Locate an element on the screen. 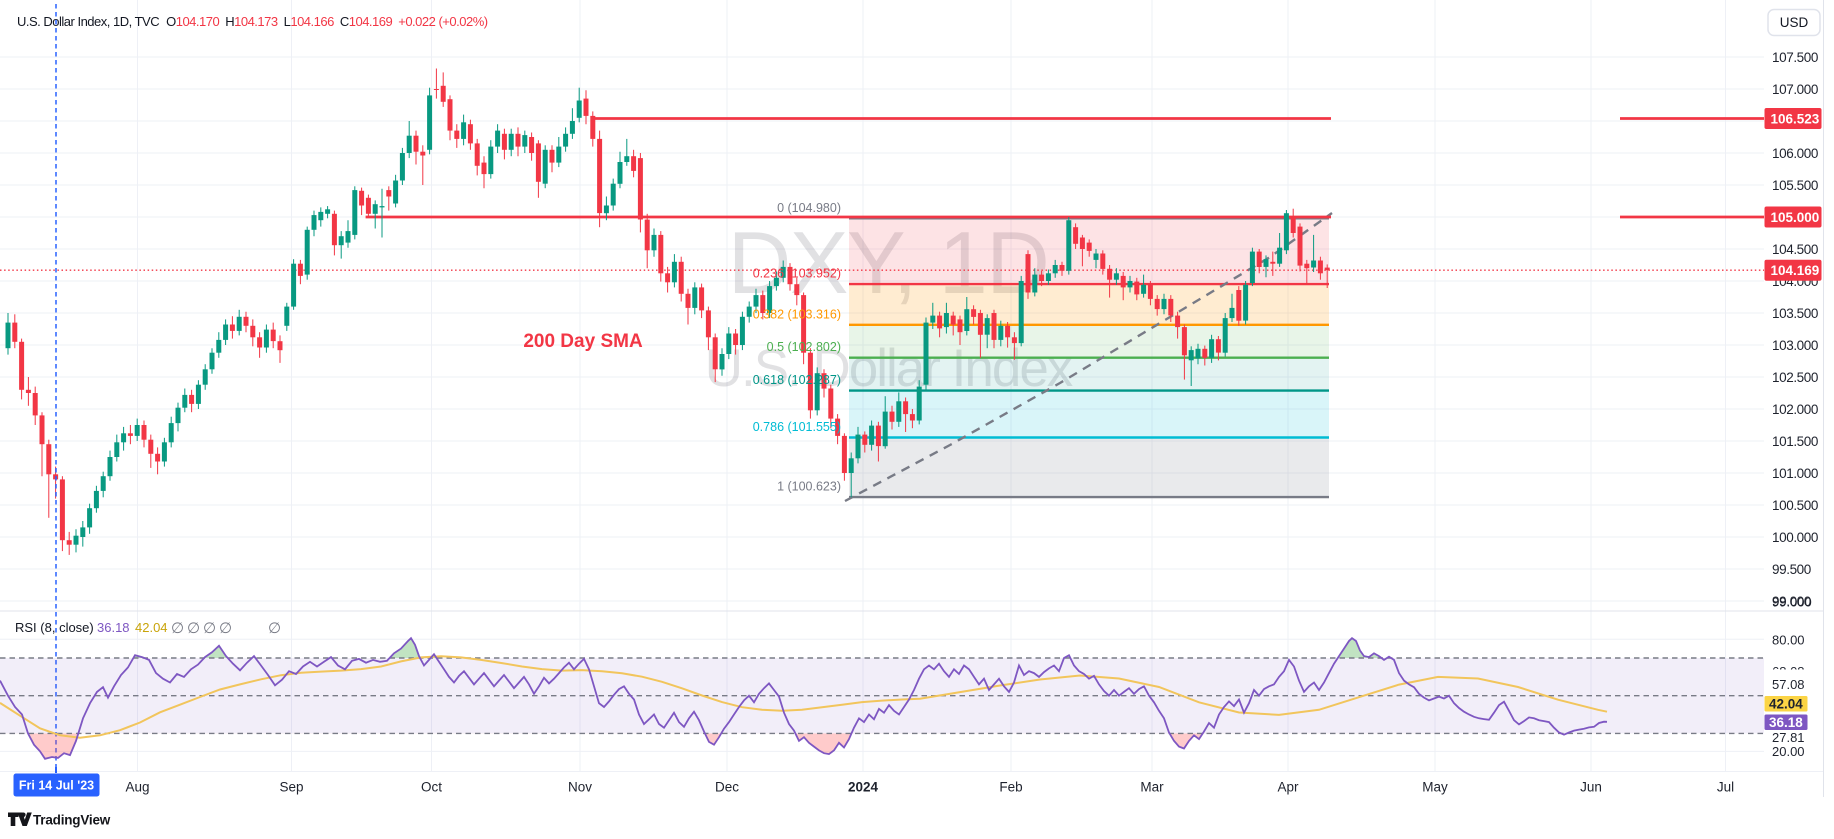 The height and width of the screenshot is (839, 1834). svg-text: May is located at coordinates (1435, 787).